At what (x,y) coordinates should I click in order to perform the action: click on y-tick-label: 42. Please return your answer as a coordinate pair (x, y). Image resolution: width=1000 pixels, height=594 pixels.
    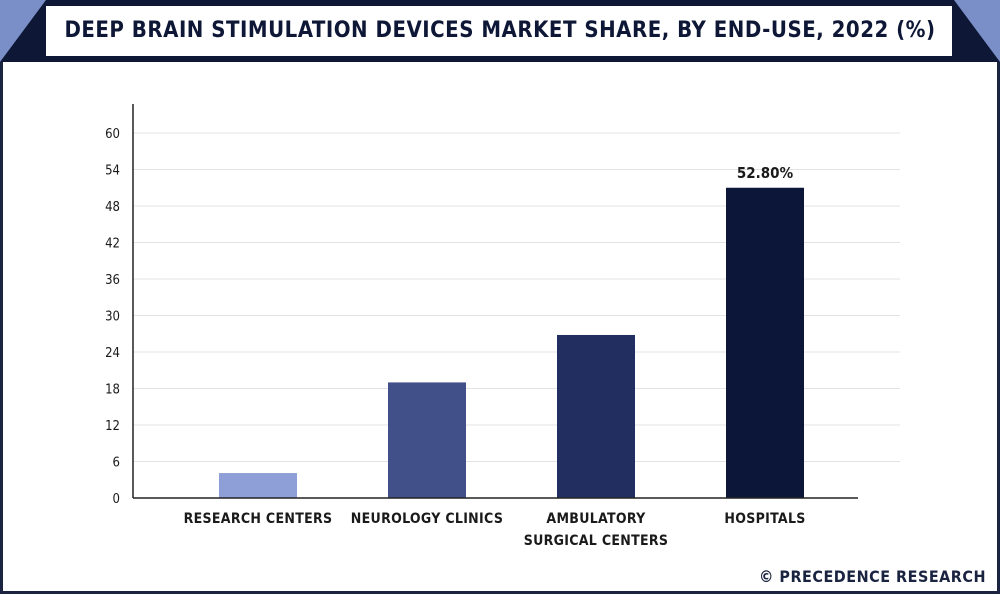
    Looking at the image, I should click on (112, 244).